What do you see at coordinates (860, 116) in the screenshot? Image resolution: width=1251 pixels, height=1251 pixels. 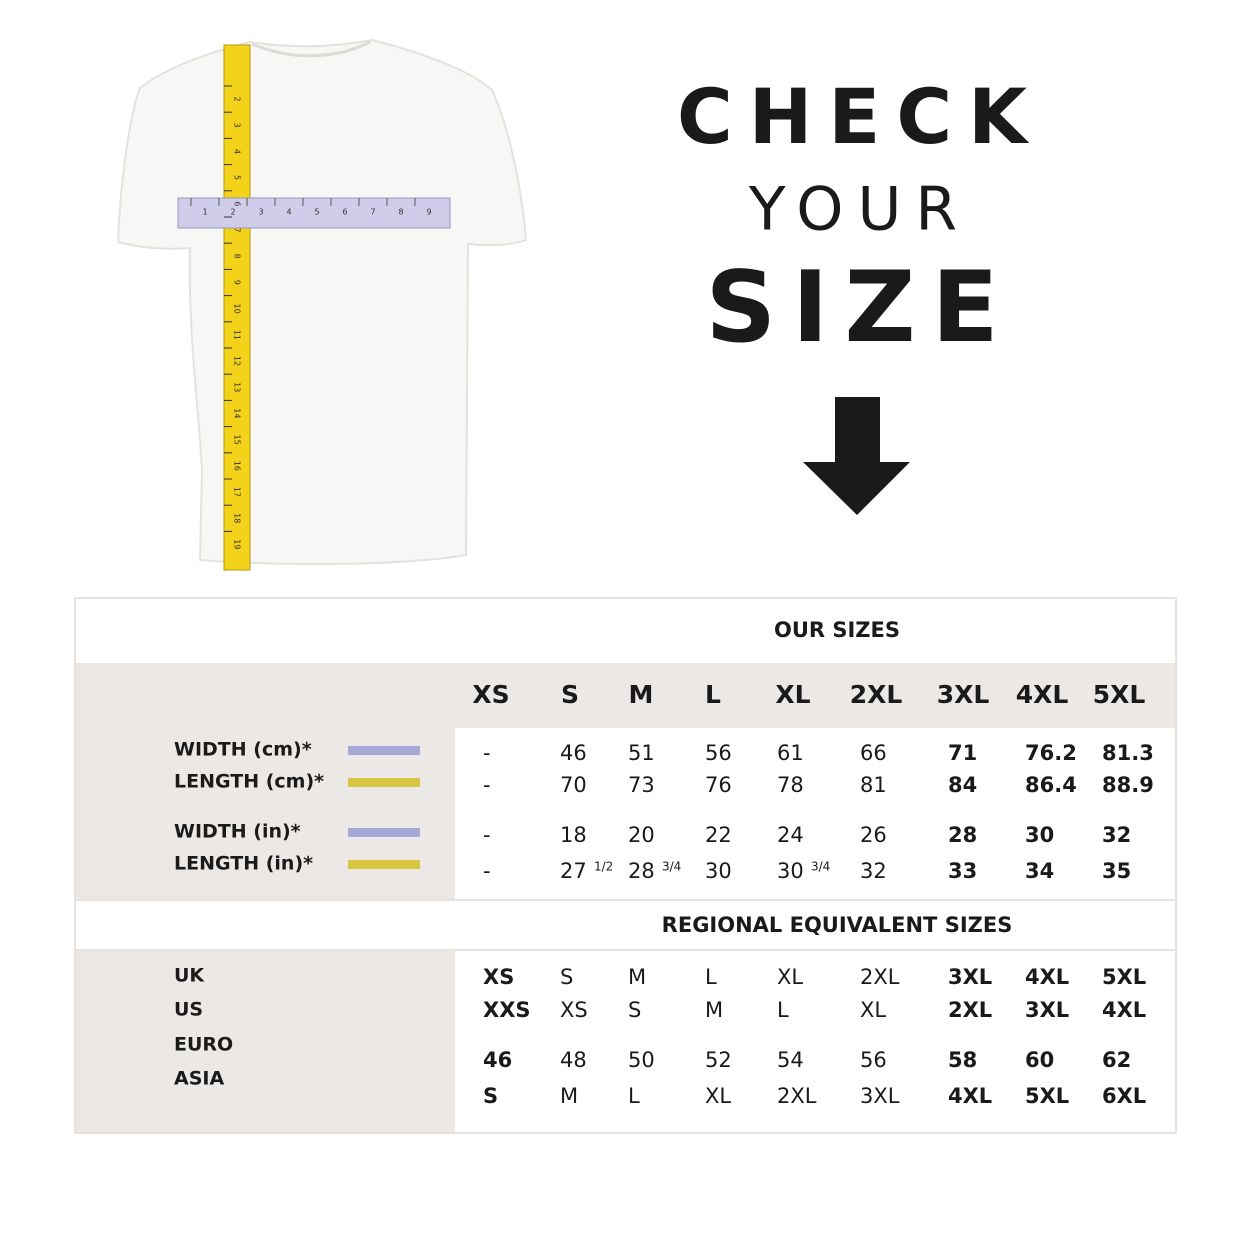 I see `title-line: CHECK` at bounding box center [860, 116].